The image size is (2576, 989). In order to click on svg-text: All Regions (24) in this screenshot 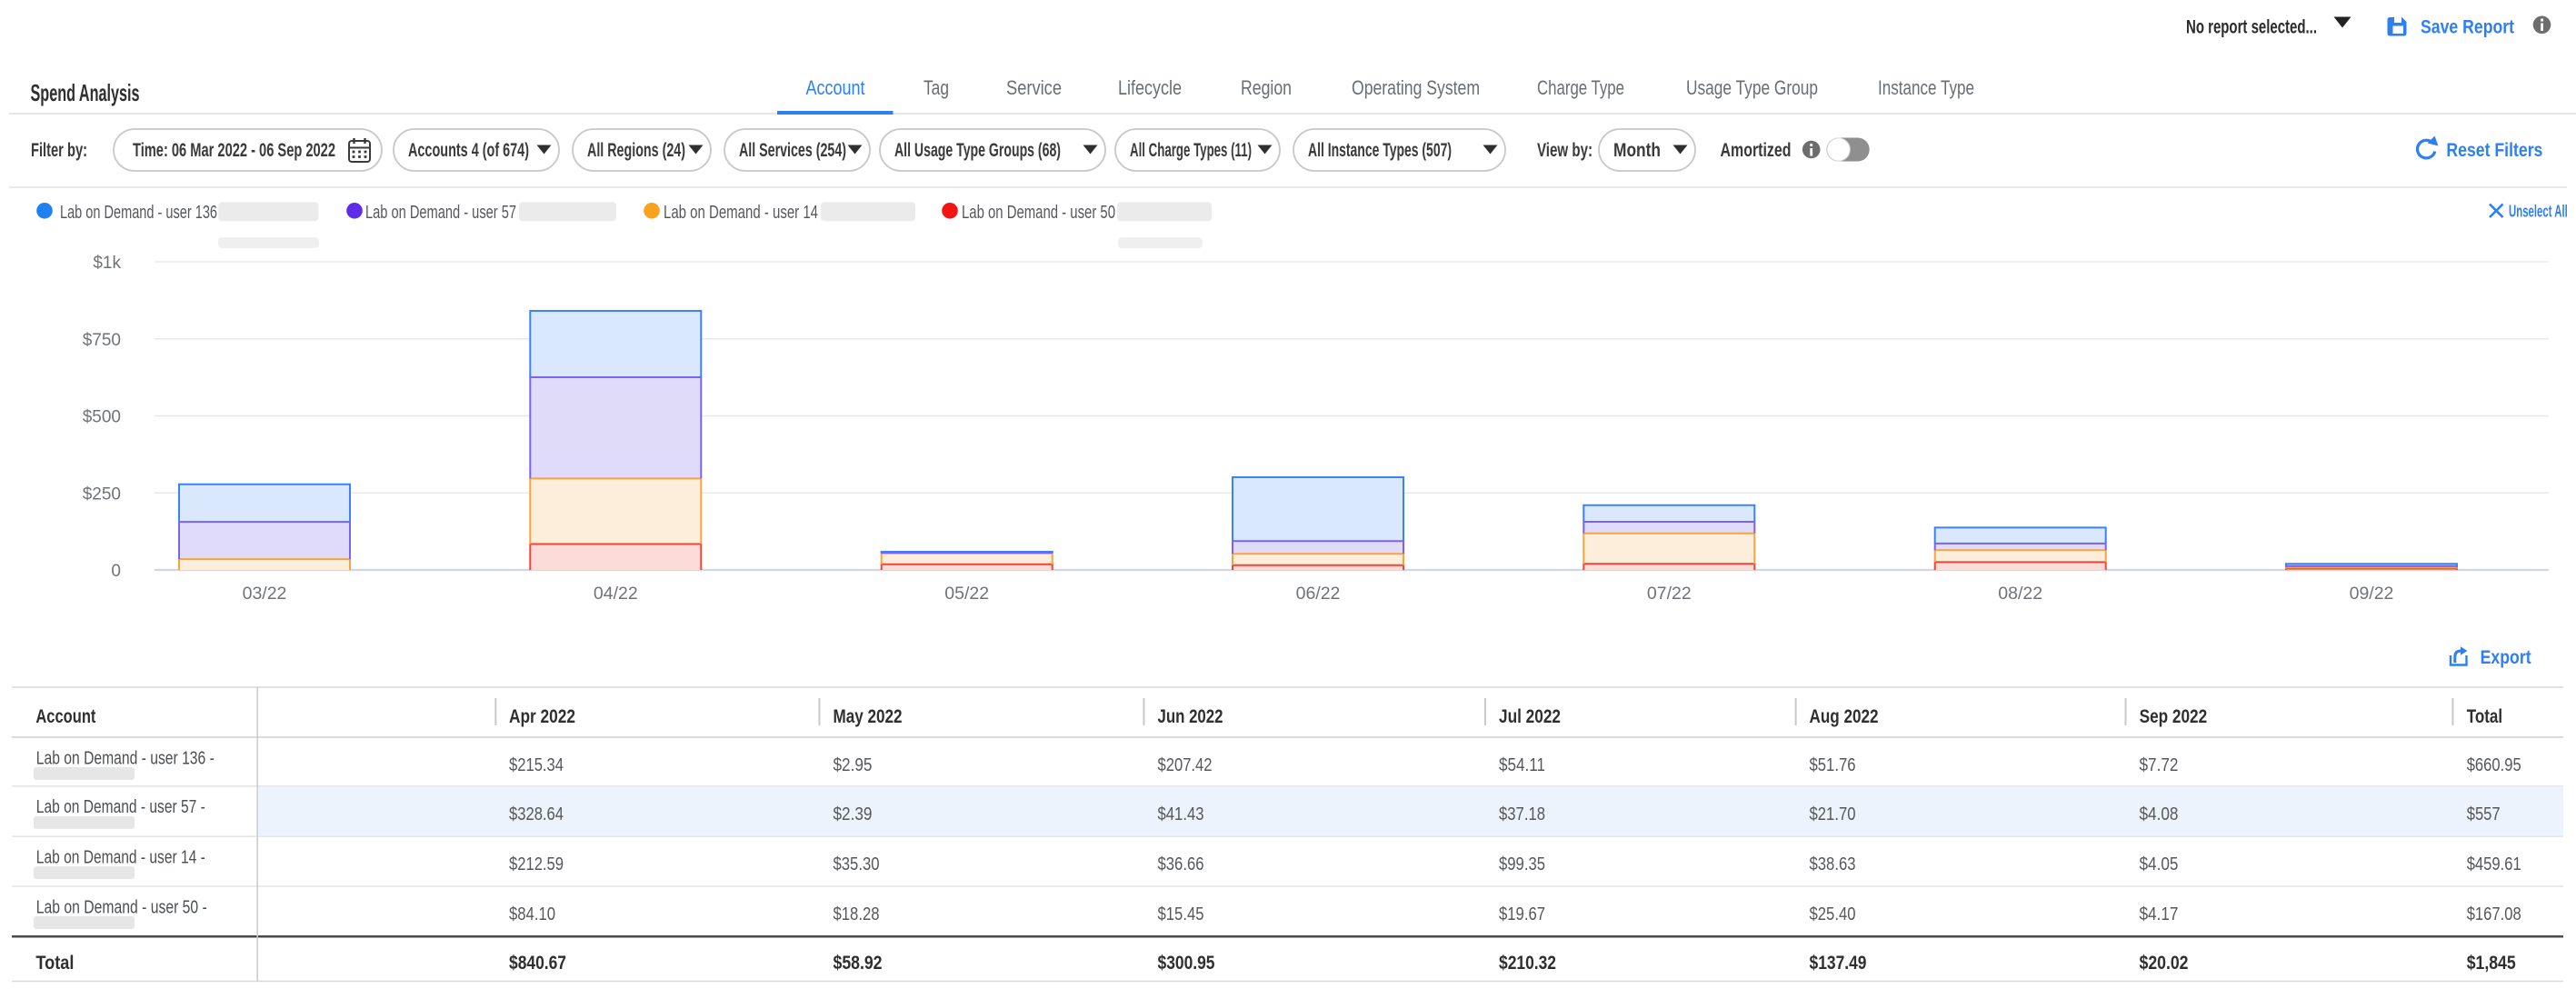, I will do `click(636, 150)`.